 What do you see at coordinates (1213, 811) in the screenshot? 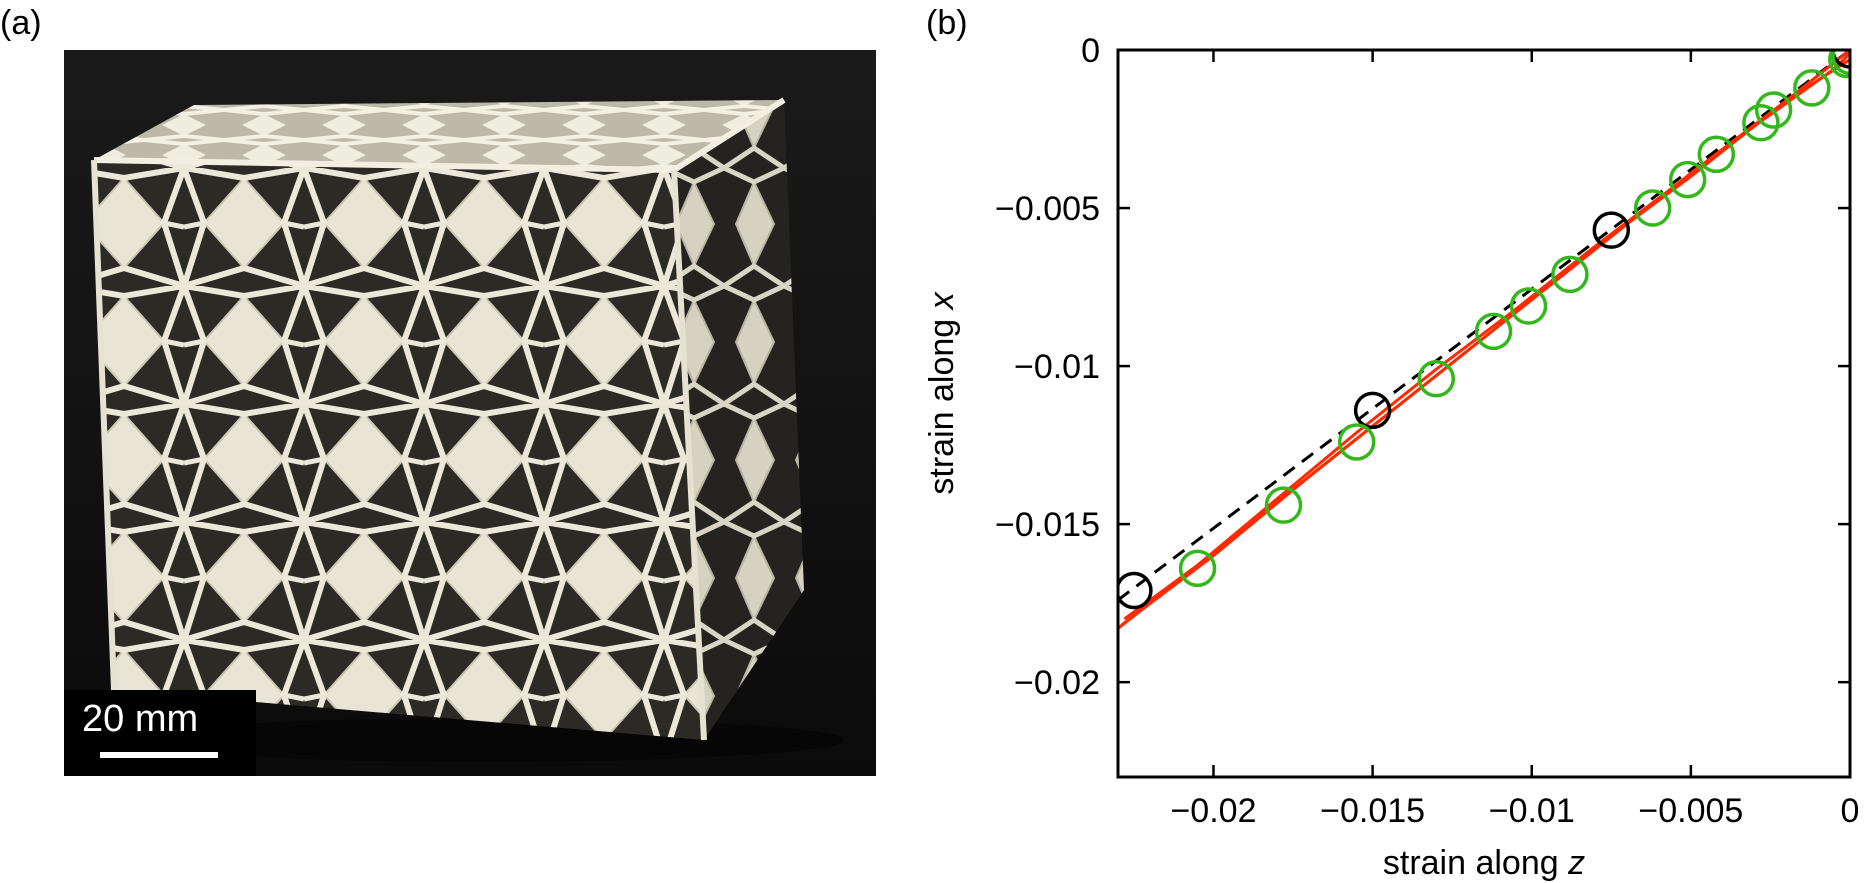
I see `x-tick-label: −0.02` at bounding box center [1213, 811].